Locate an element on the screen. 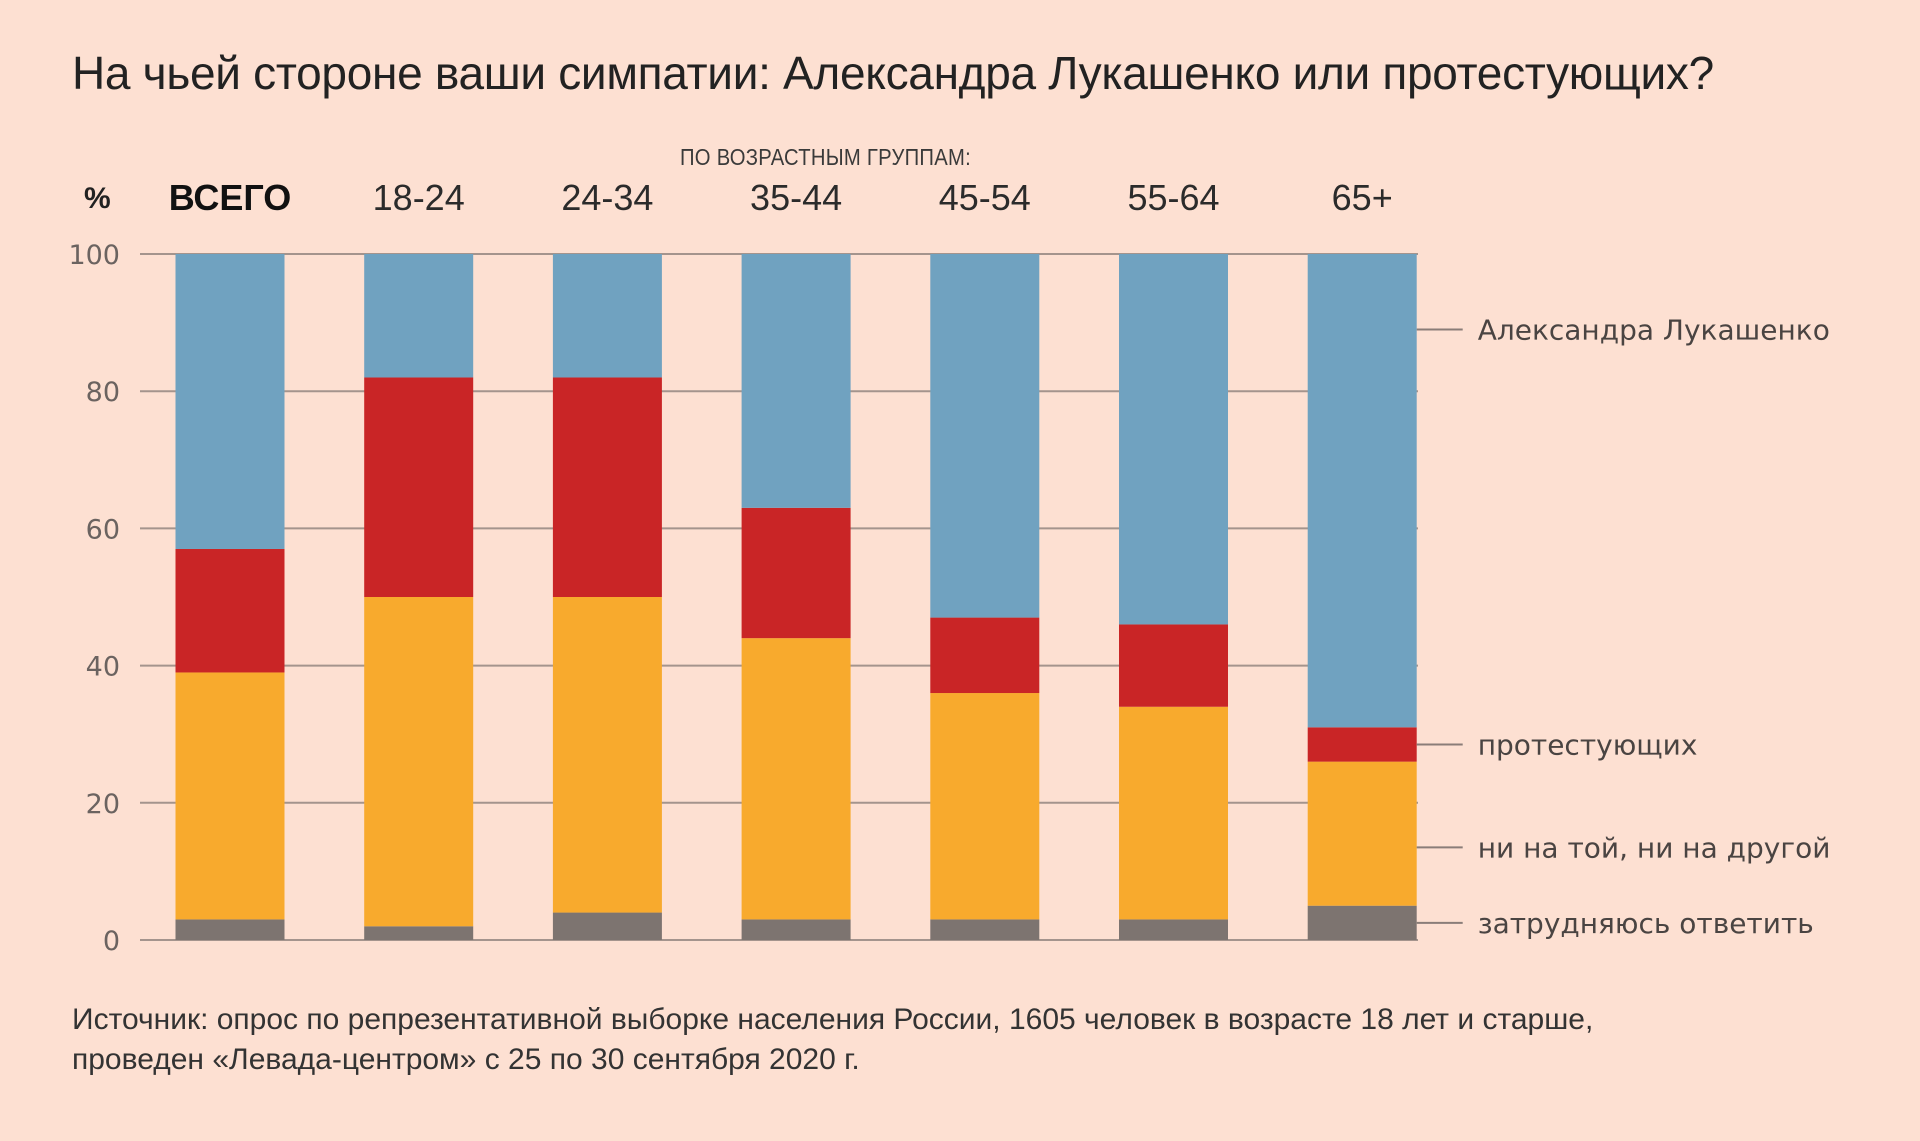  y-tick-label: 100 is located at coordinates (94, 255).